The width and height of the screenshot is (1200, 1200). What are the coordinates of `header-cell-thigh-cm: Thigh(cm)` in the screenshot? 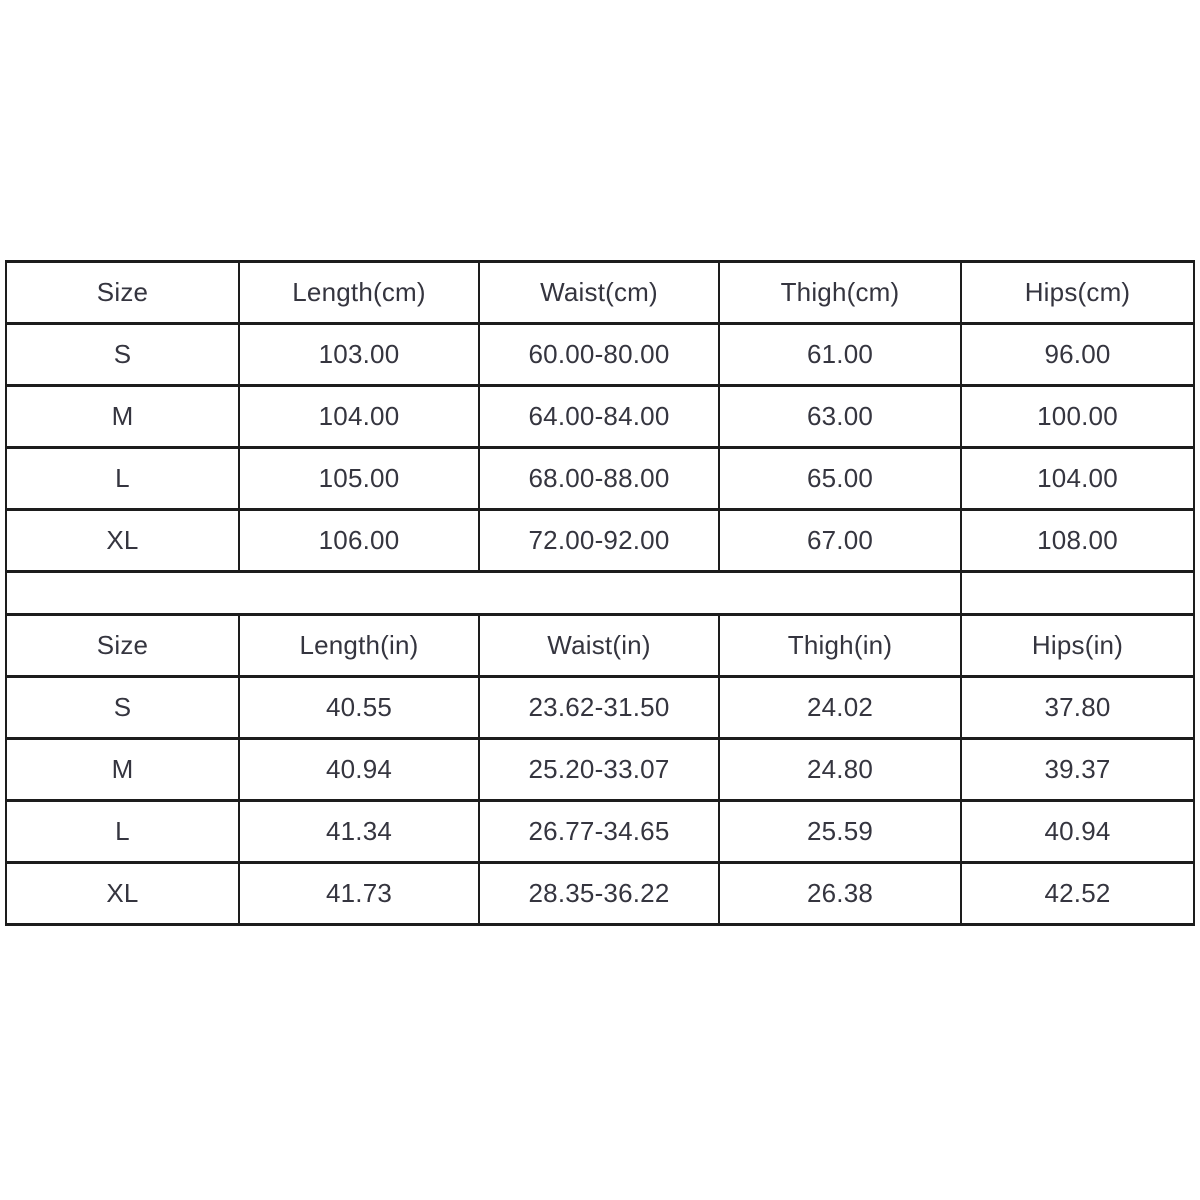 It's located at (840, 292).